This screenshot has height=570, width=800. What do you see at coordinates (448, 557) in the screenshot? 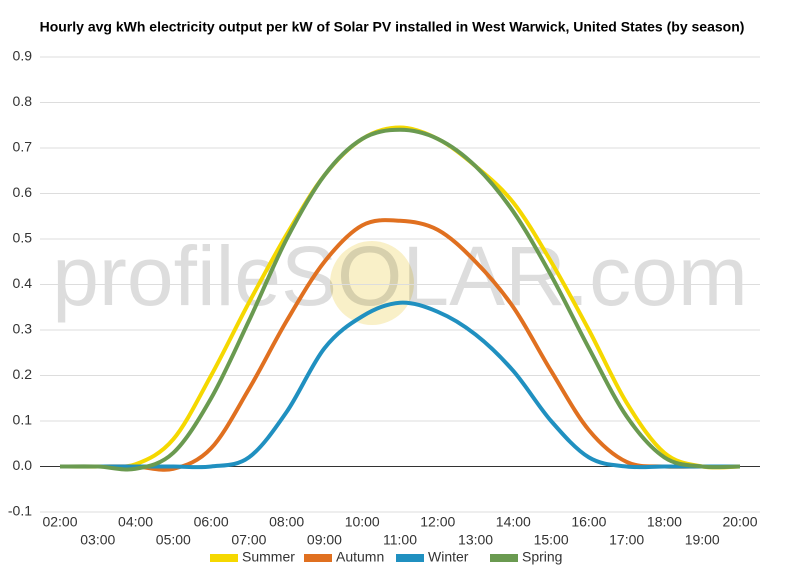
I see `legend-label: Winter` at bounding box center [448, 557].